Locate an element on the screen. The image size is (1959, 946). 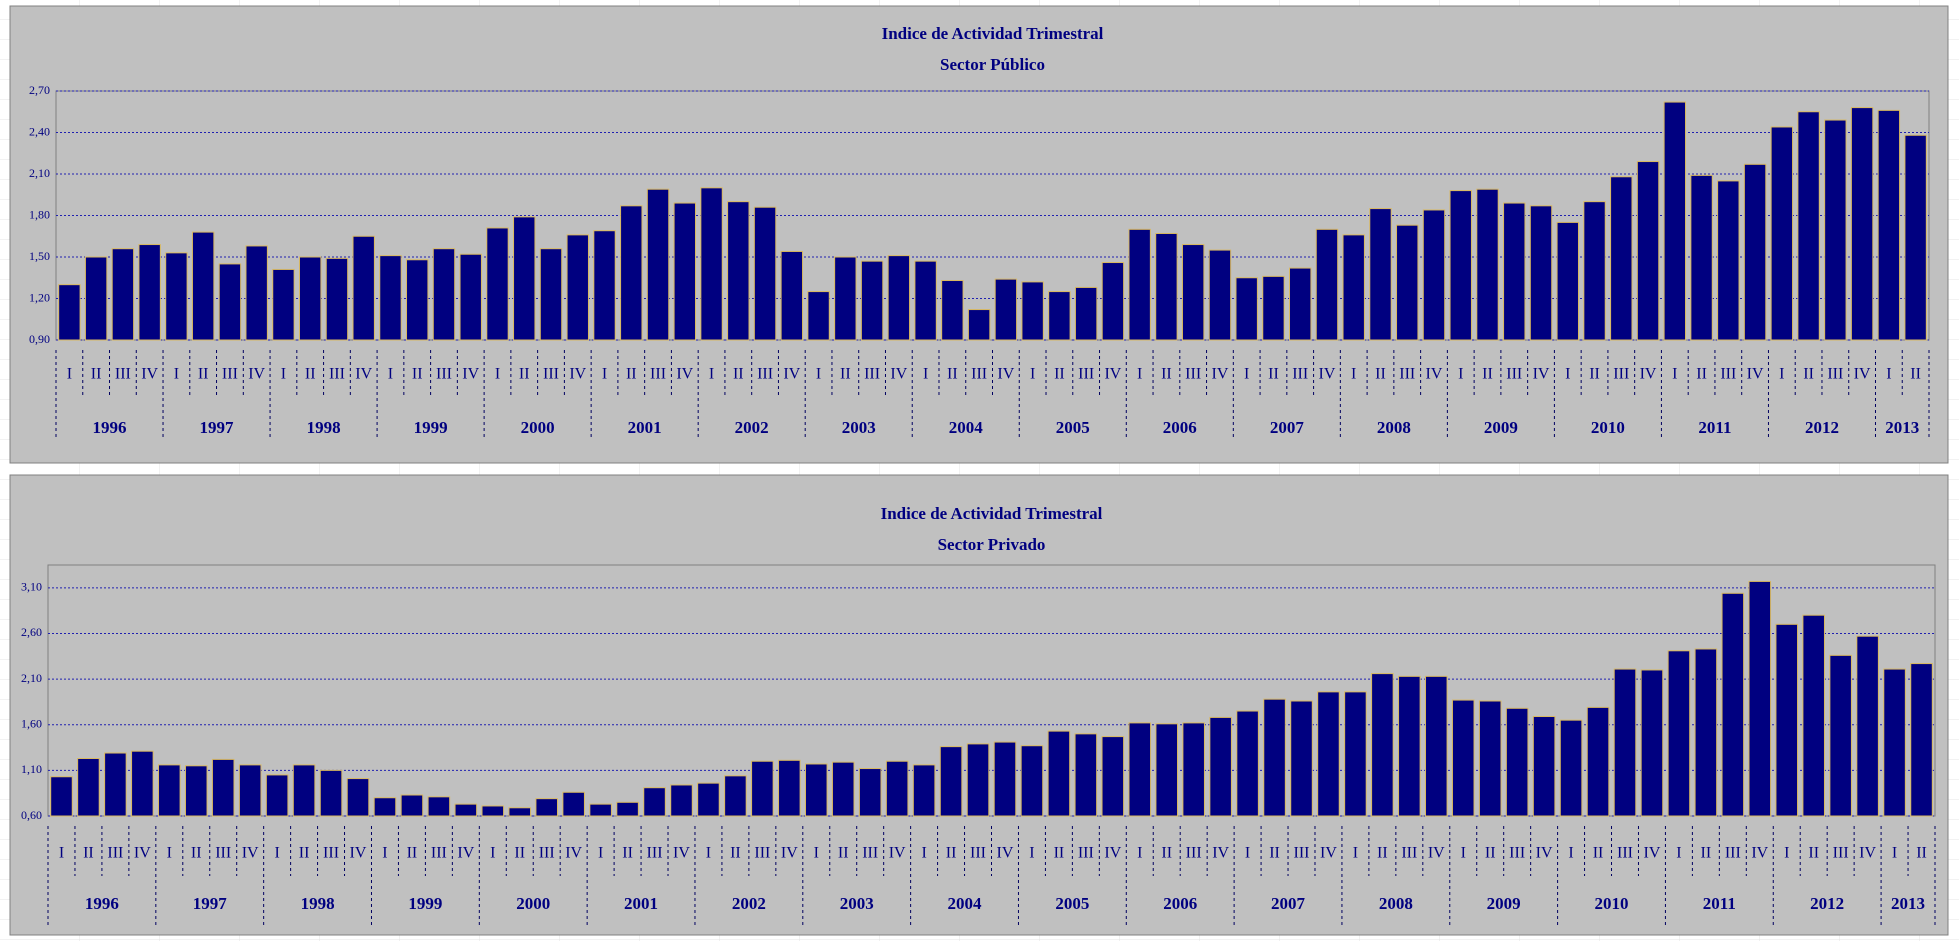
year-label: 1997 is located at coordinates (217, 427).